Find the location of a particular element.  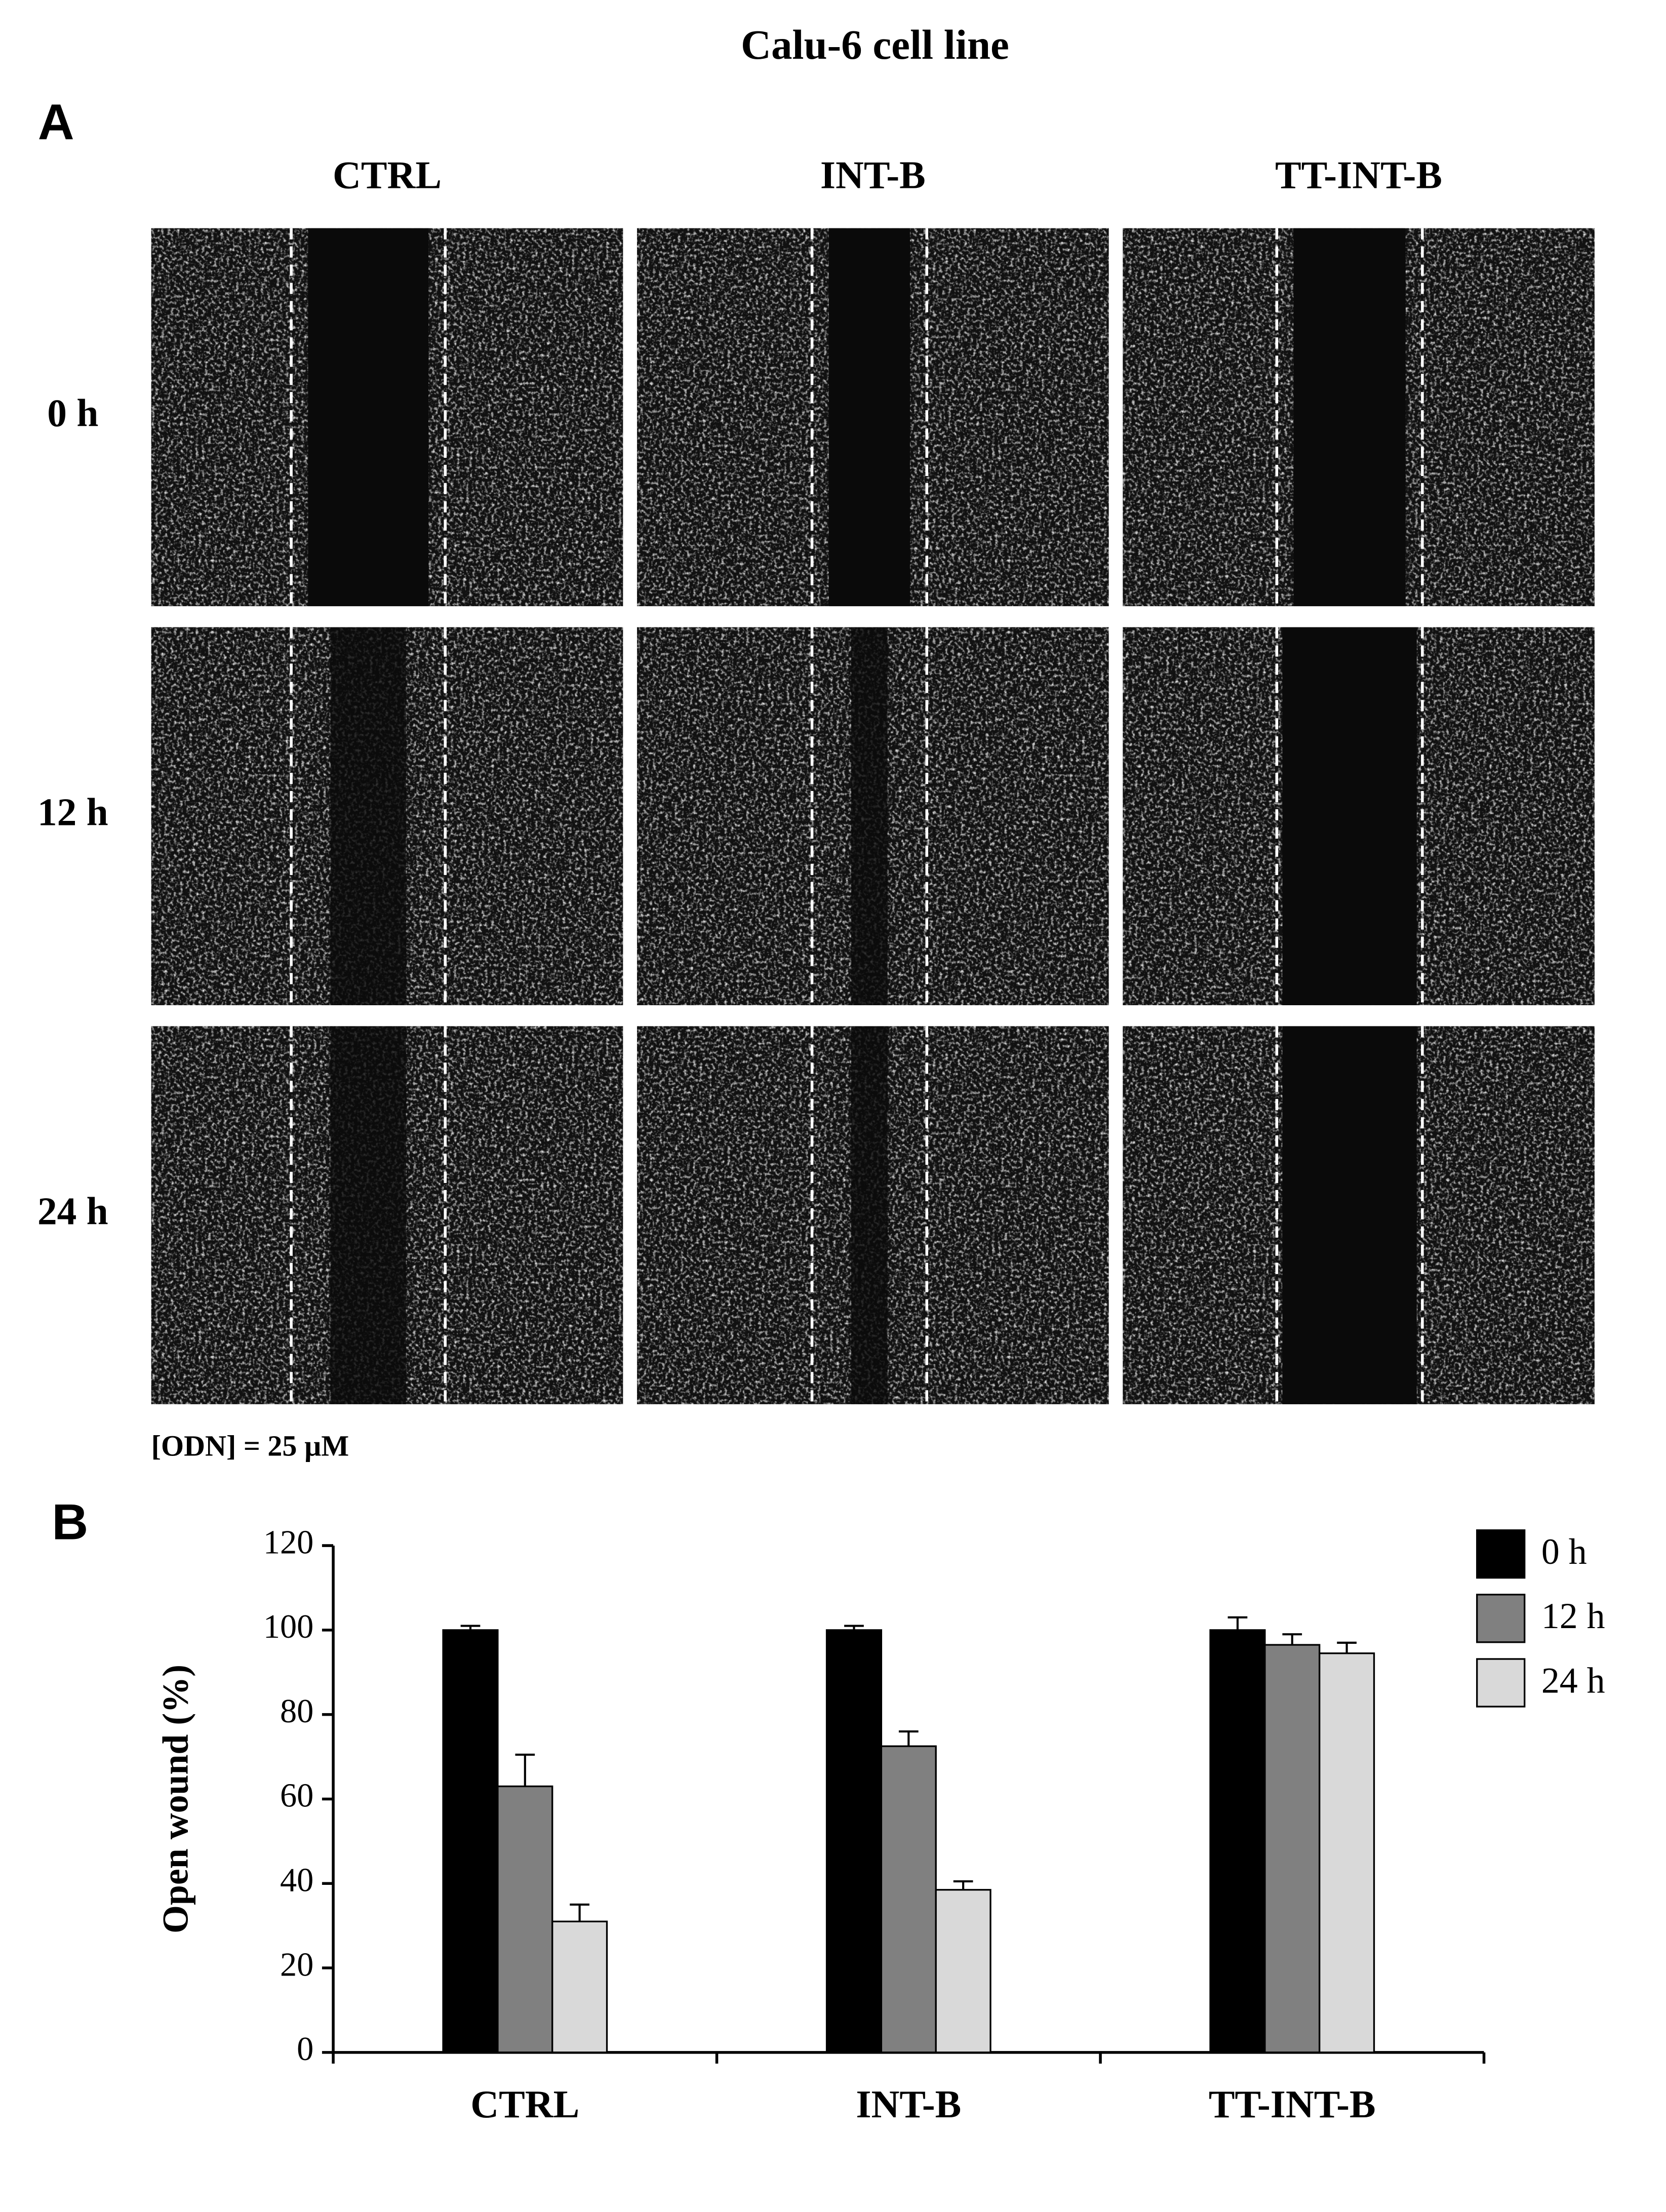

y-tick-label: 120 is located at coordinates (288, 1542).